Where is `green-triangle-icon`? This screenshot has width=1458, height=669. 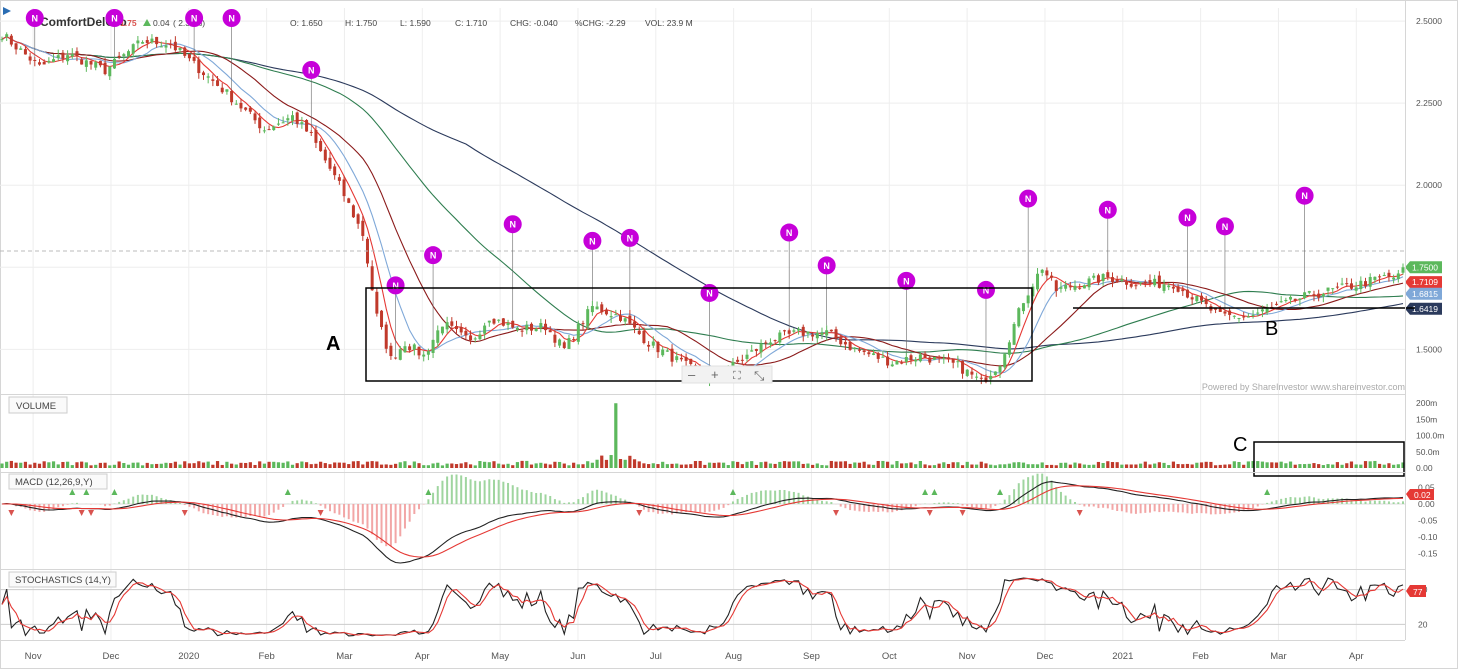 green-triangle-icon is located at coordinates (934, 492).